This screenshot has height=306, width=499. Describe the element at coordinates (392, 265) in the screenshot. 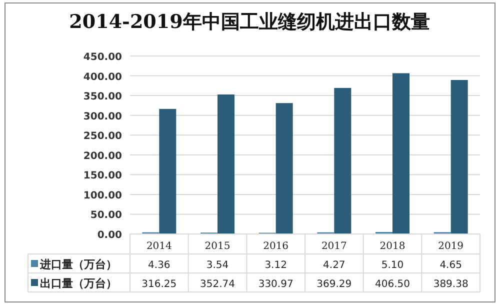

I see `data-label: 5.10` at that location.